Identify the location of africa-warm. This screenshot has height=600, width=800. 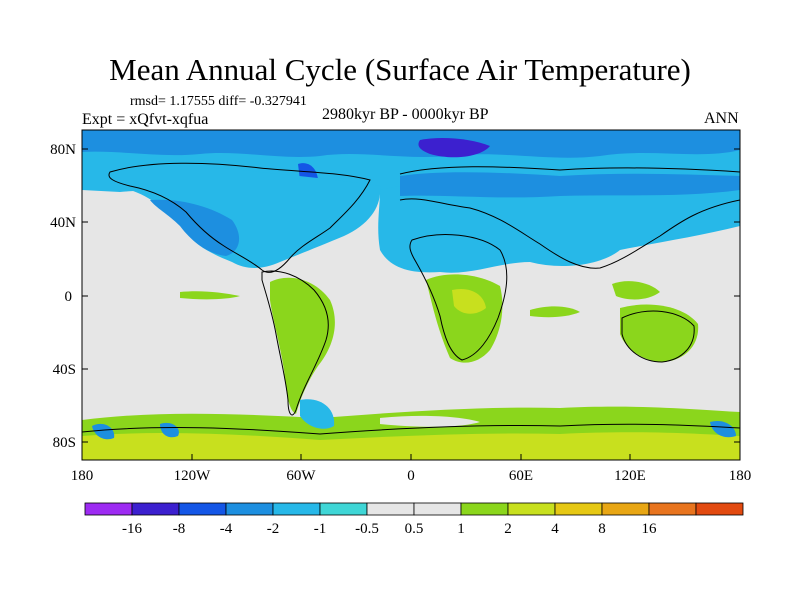
(464, 318).